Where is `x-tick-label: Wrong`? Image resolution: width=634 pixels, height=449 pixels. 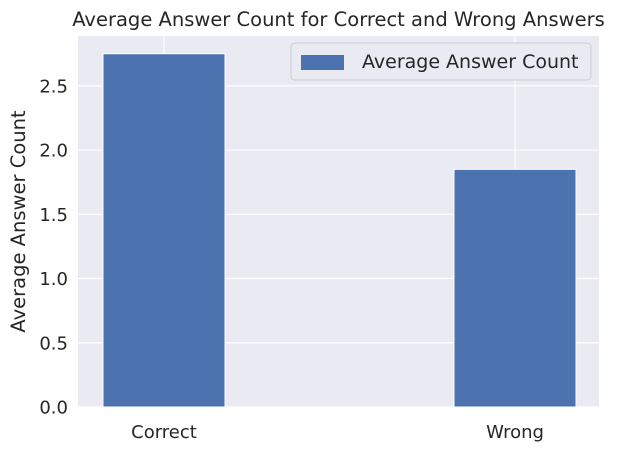 x-tick-label: Wrong is located at coordinates (515, 432).